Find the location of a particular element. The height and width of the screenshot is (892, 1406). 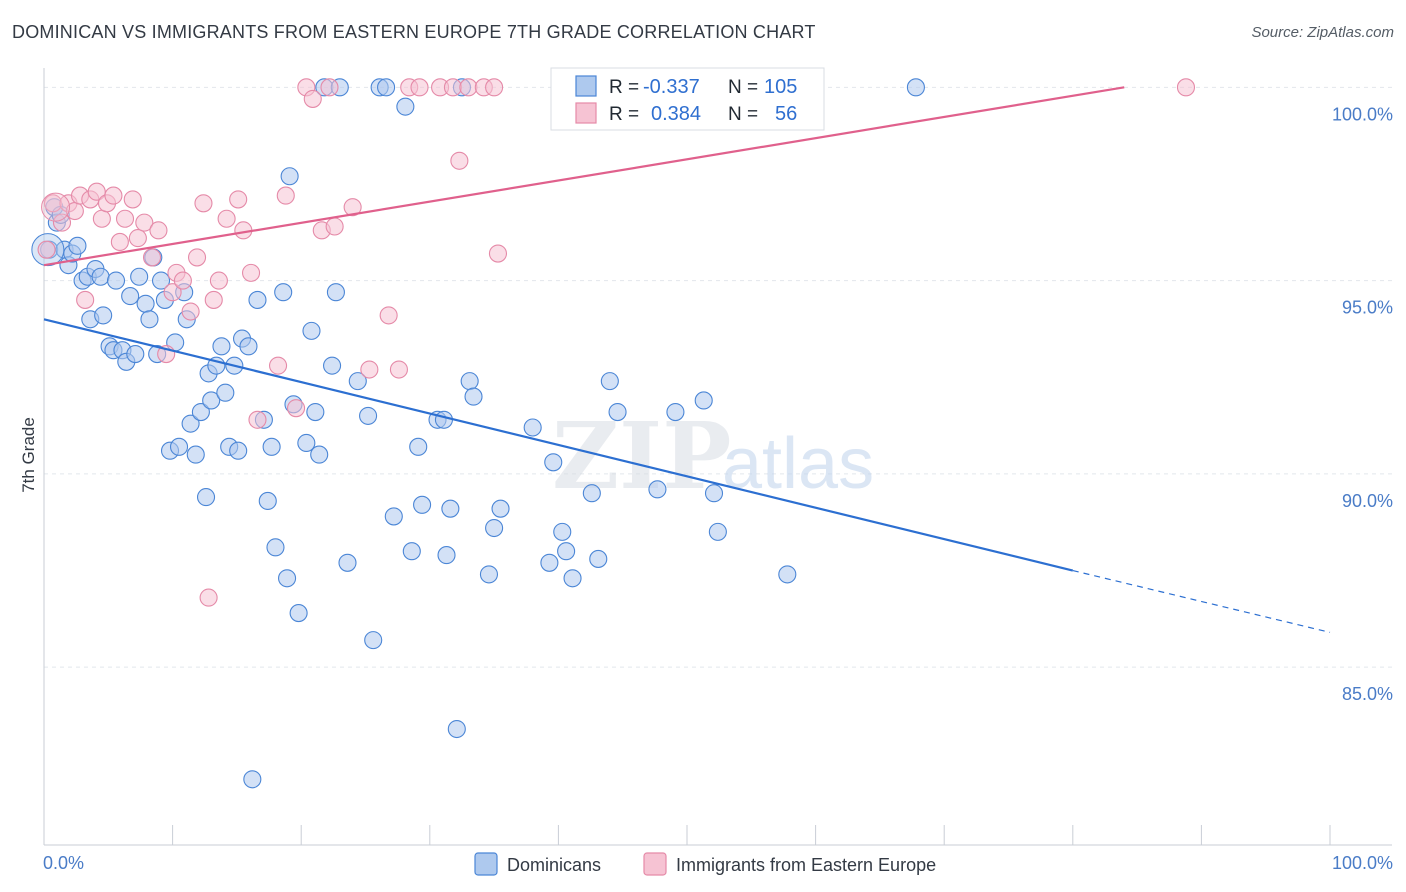

x-tick-label-100: 100.0% is located at coordinates (1362, 863).